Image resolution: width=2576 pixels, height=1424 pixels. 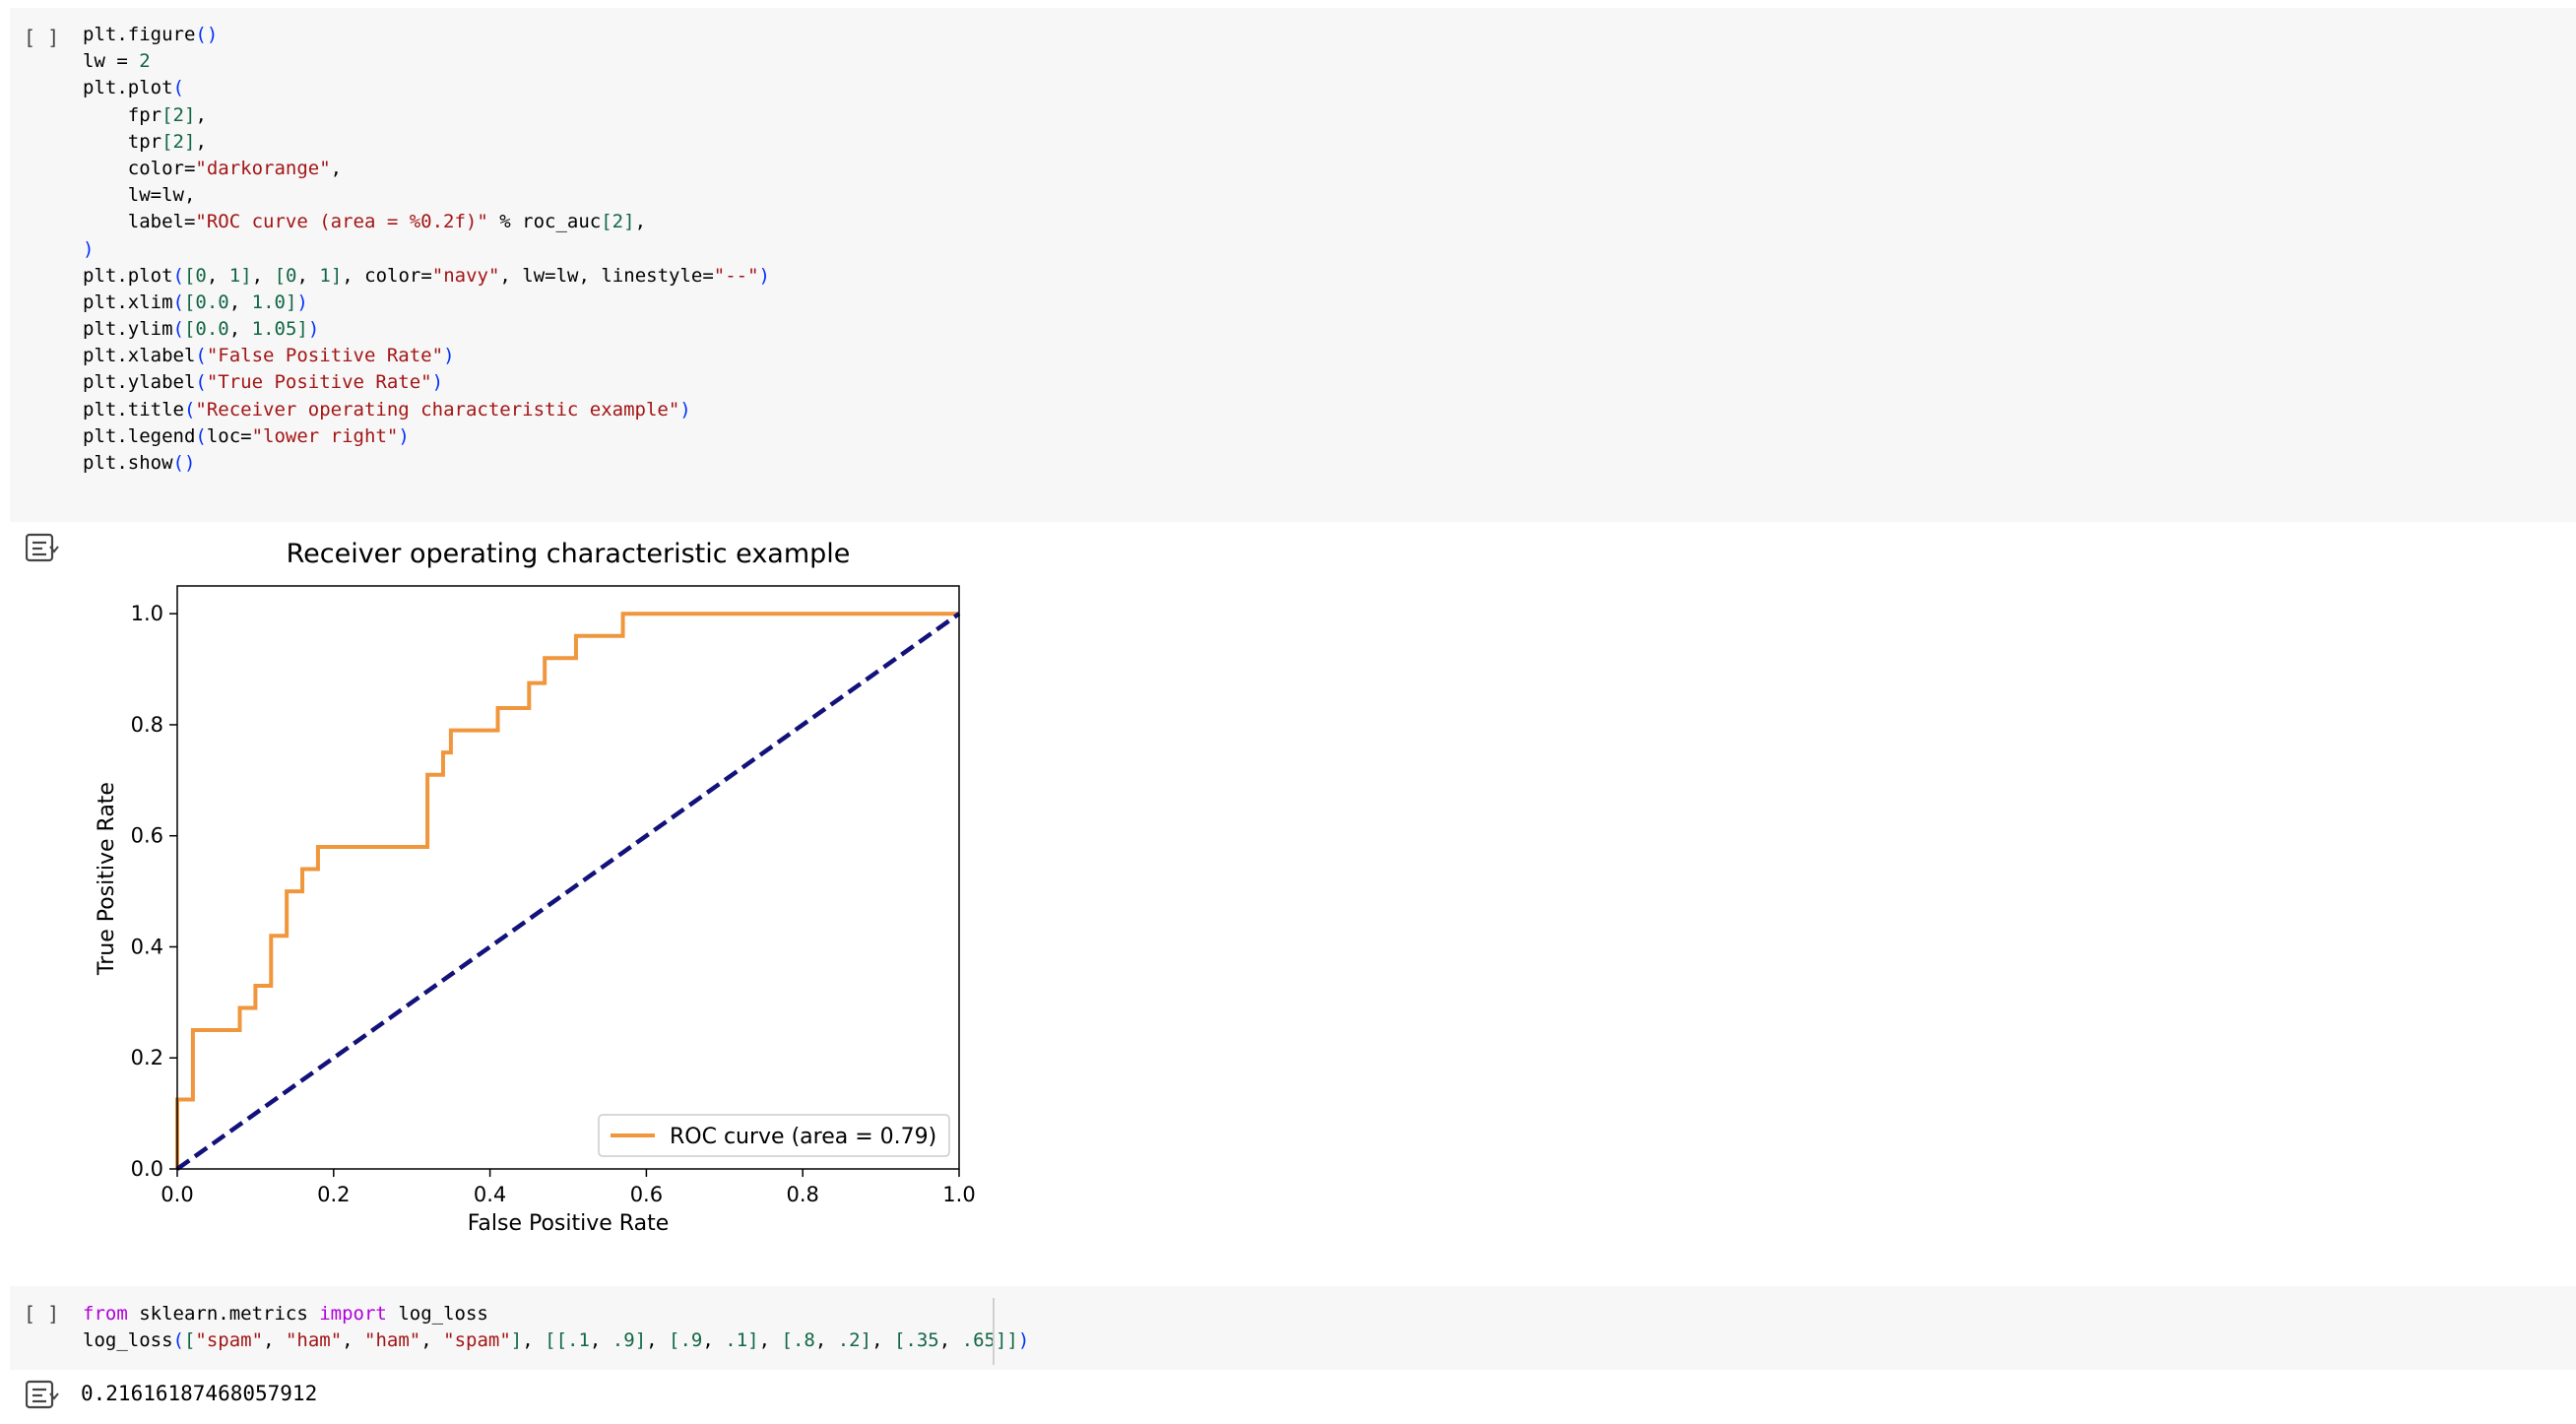 I want to click on code-line: color="darkorange",, so click(x=213, y=168).